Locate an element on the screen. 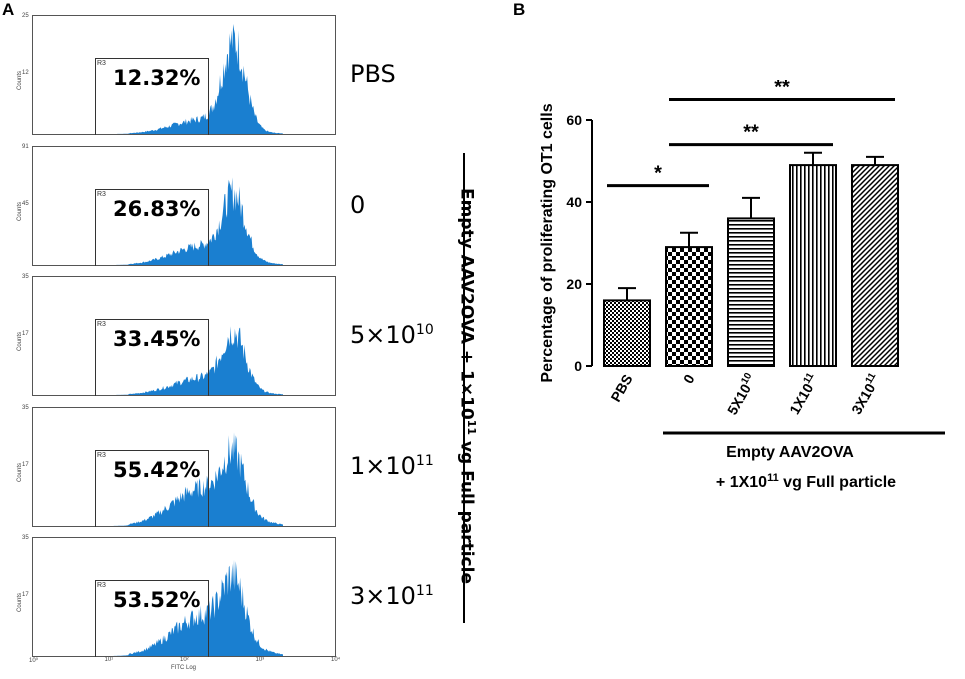 The width and height of the screenshot is (965, 679). y-tick-max: 25 is located at coordinates (25, 16).